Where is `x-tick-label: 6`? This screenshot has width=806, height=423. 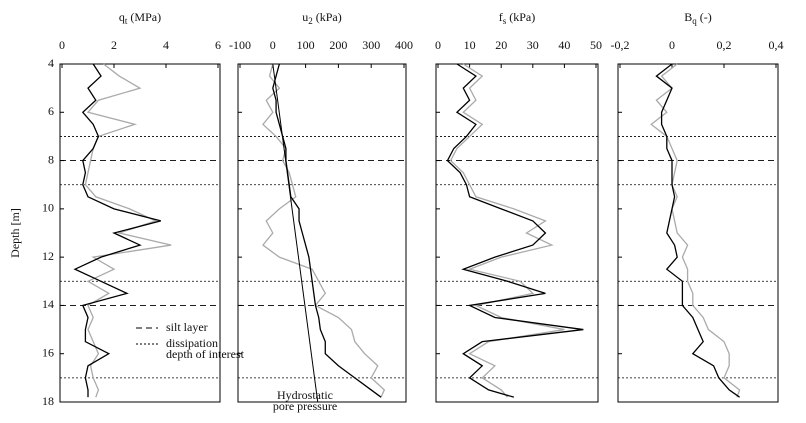 x-tick-label: 6 is located at coordinates (218, 45).